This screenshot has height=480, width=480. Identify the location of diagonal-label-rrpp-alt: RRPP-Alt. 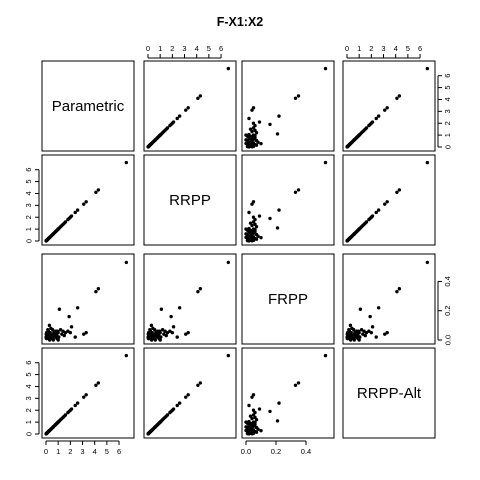
(389, 393).